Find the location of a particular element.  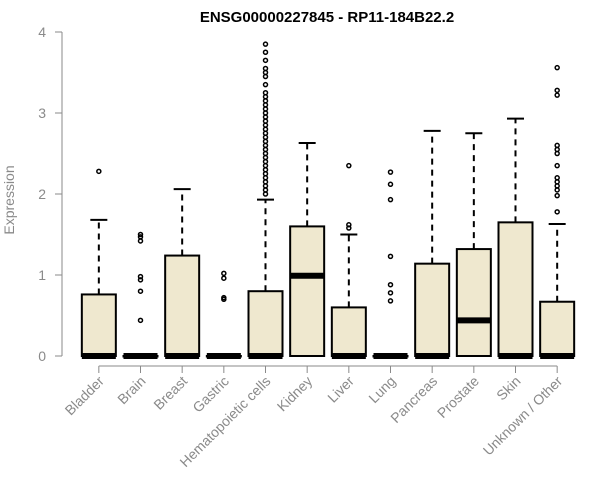

x-tick-label: Kidney is located at coordinates (295, 394).